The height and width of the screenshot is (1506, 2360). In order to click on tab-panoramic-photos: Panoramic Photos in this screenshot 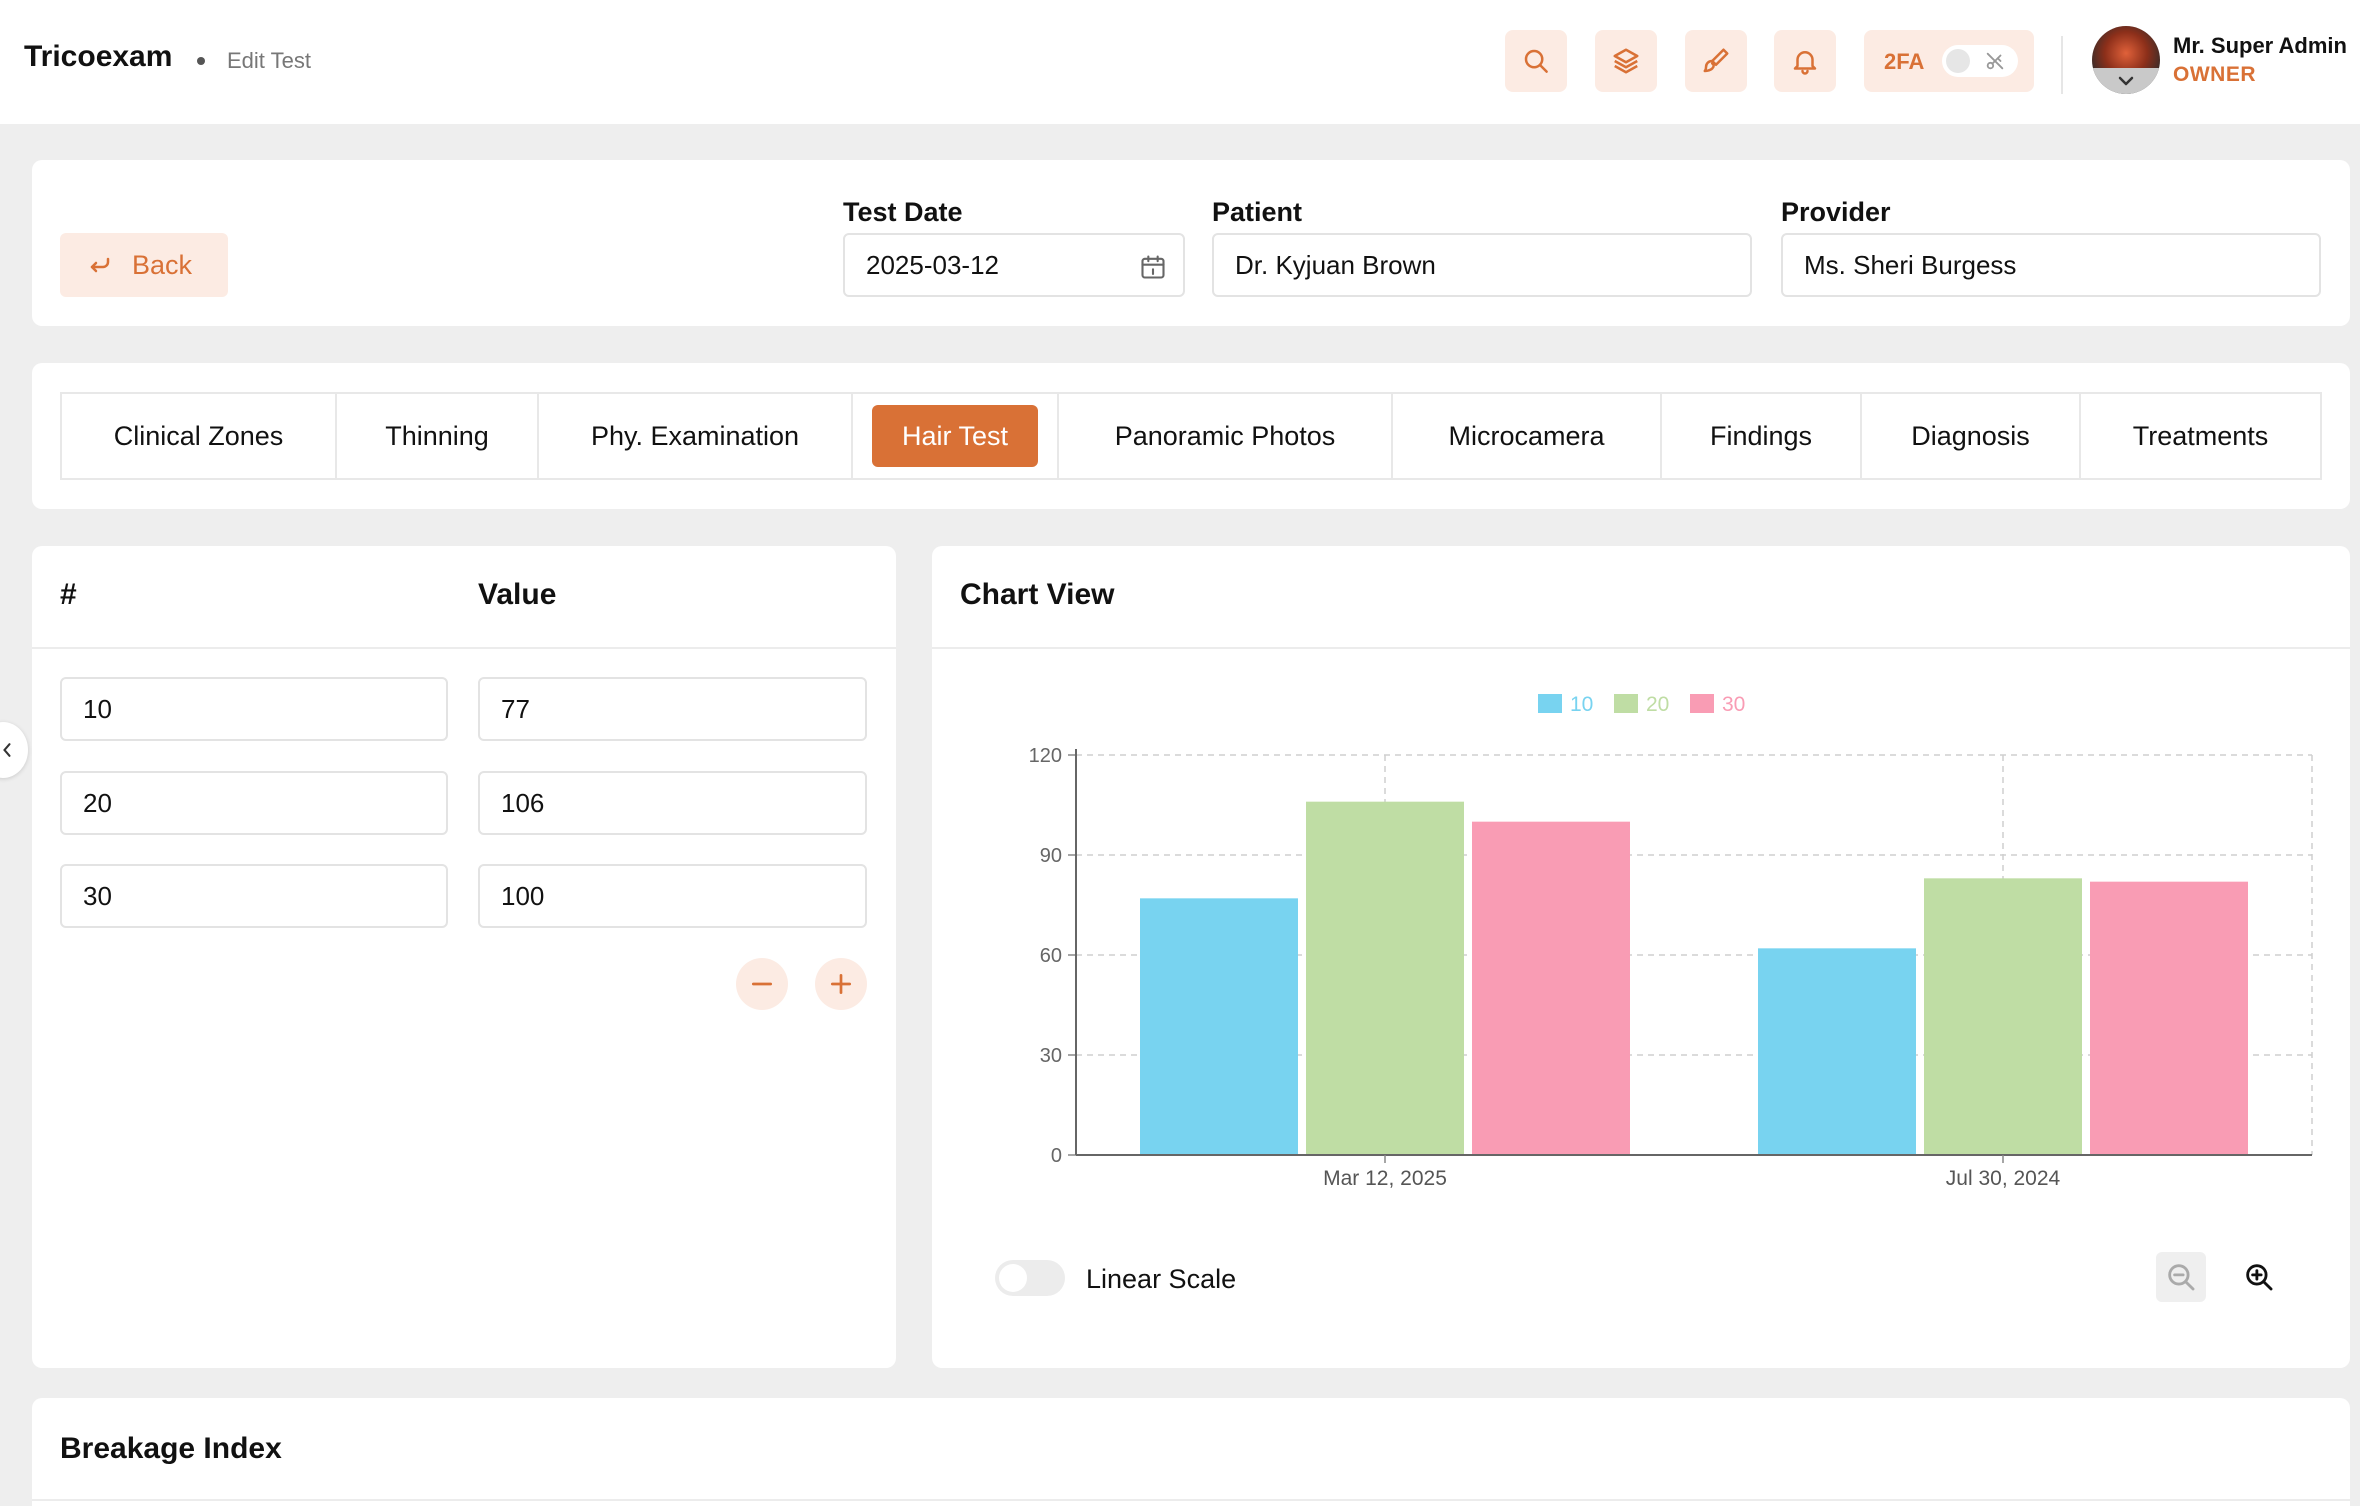, I will do `click(1226, 436)`.